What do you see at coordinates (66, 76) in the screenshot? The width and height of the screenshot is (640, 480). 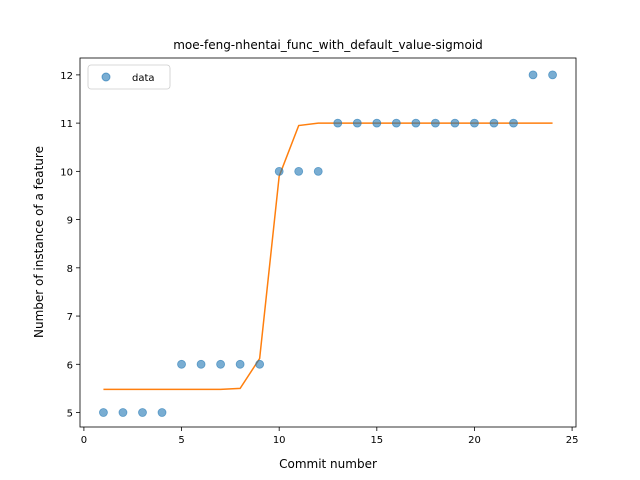 I see `y-tick-label: 12` at bounding box center [66, 76].